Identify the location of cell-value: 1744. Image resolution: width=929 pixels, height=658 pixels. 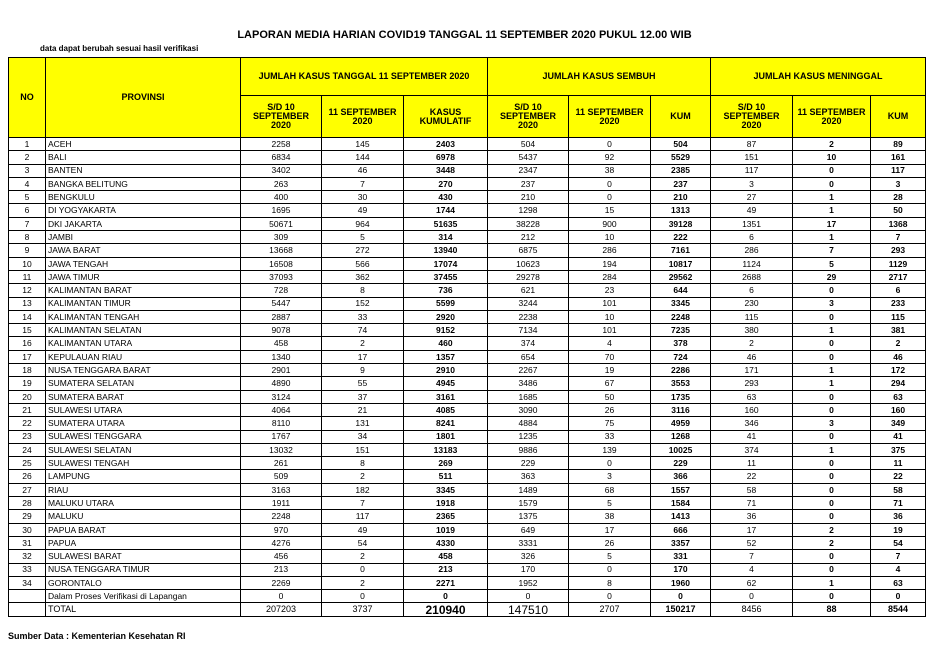
(445, 210).